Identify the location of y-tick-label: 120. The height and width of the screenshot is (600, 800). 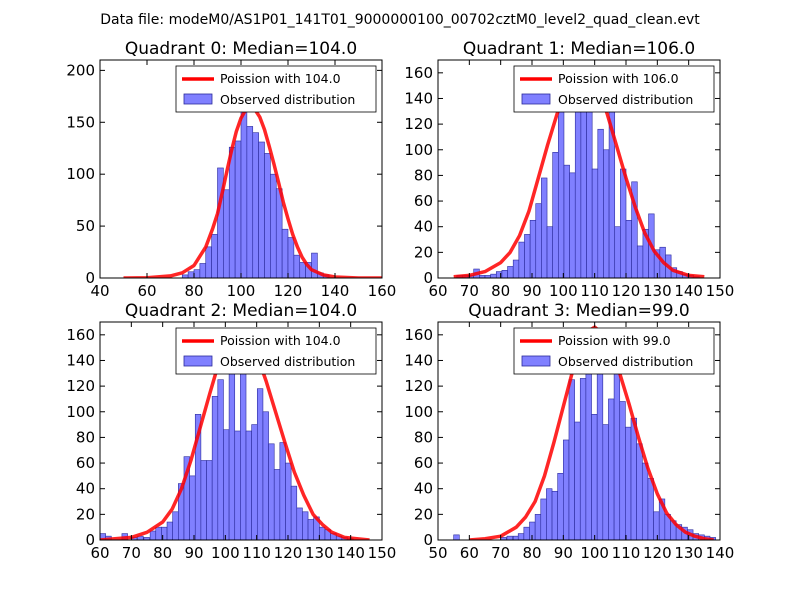
(418, 124).